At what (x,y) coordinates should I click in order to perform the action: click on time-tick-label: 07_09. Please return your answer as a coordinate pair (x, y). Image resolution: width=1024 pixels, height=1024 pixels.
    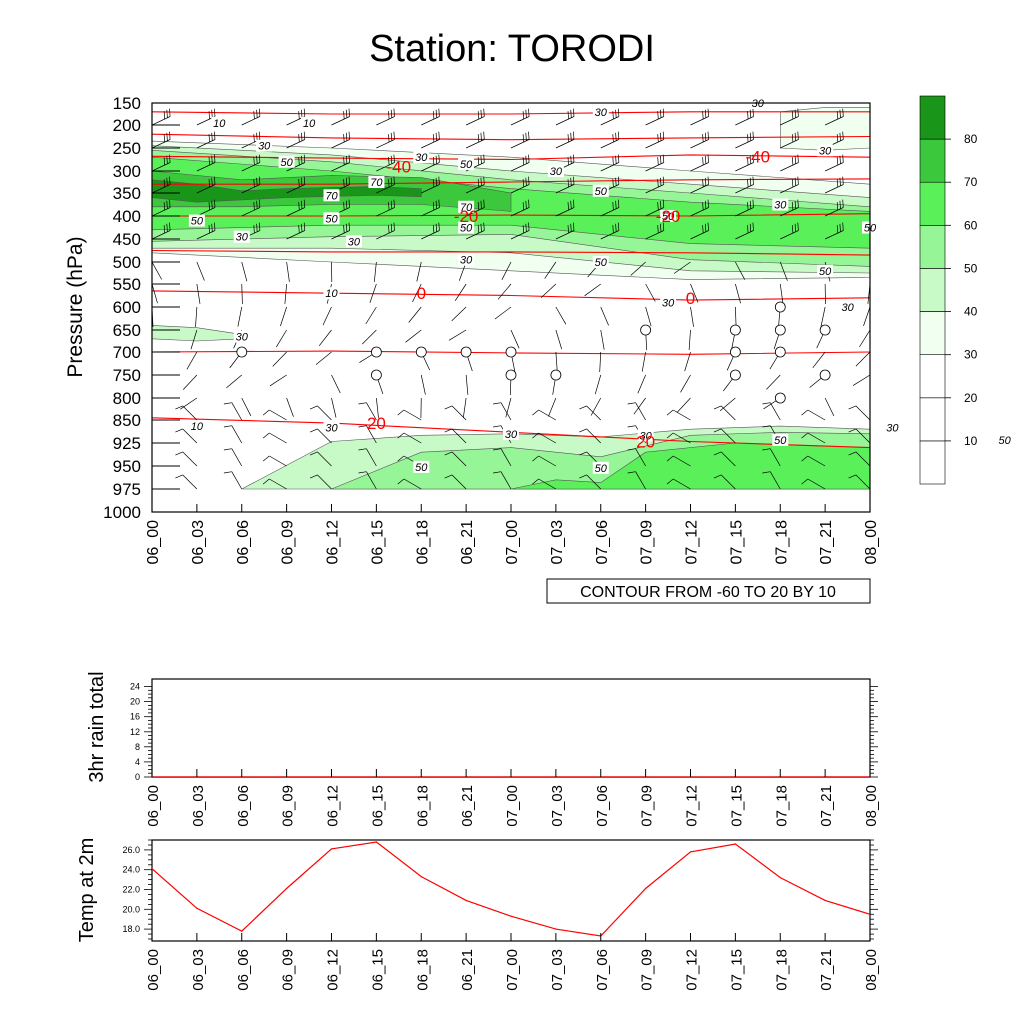
    Looking at the image, I should click on (647, 970).